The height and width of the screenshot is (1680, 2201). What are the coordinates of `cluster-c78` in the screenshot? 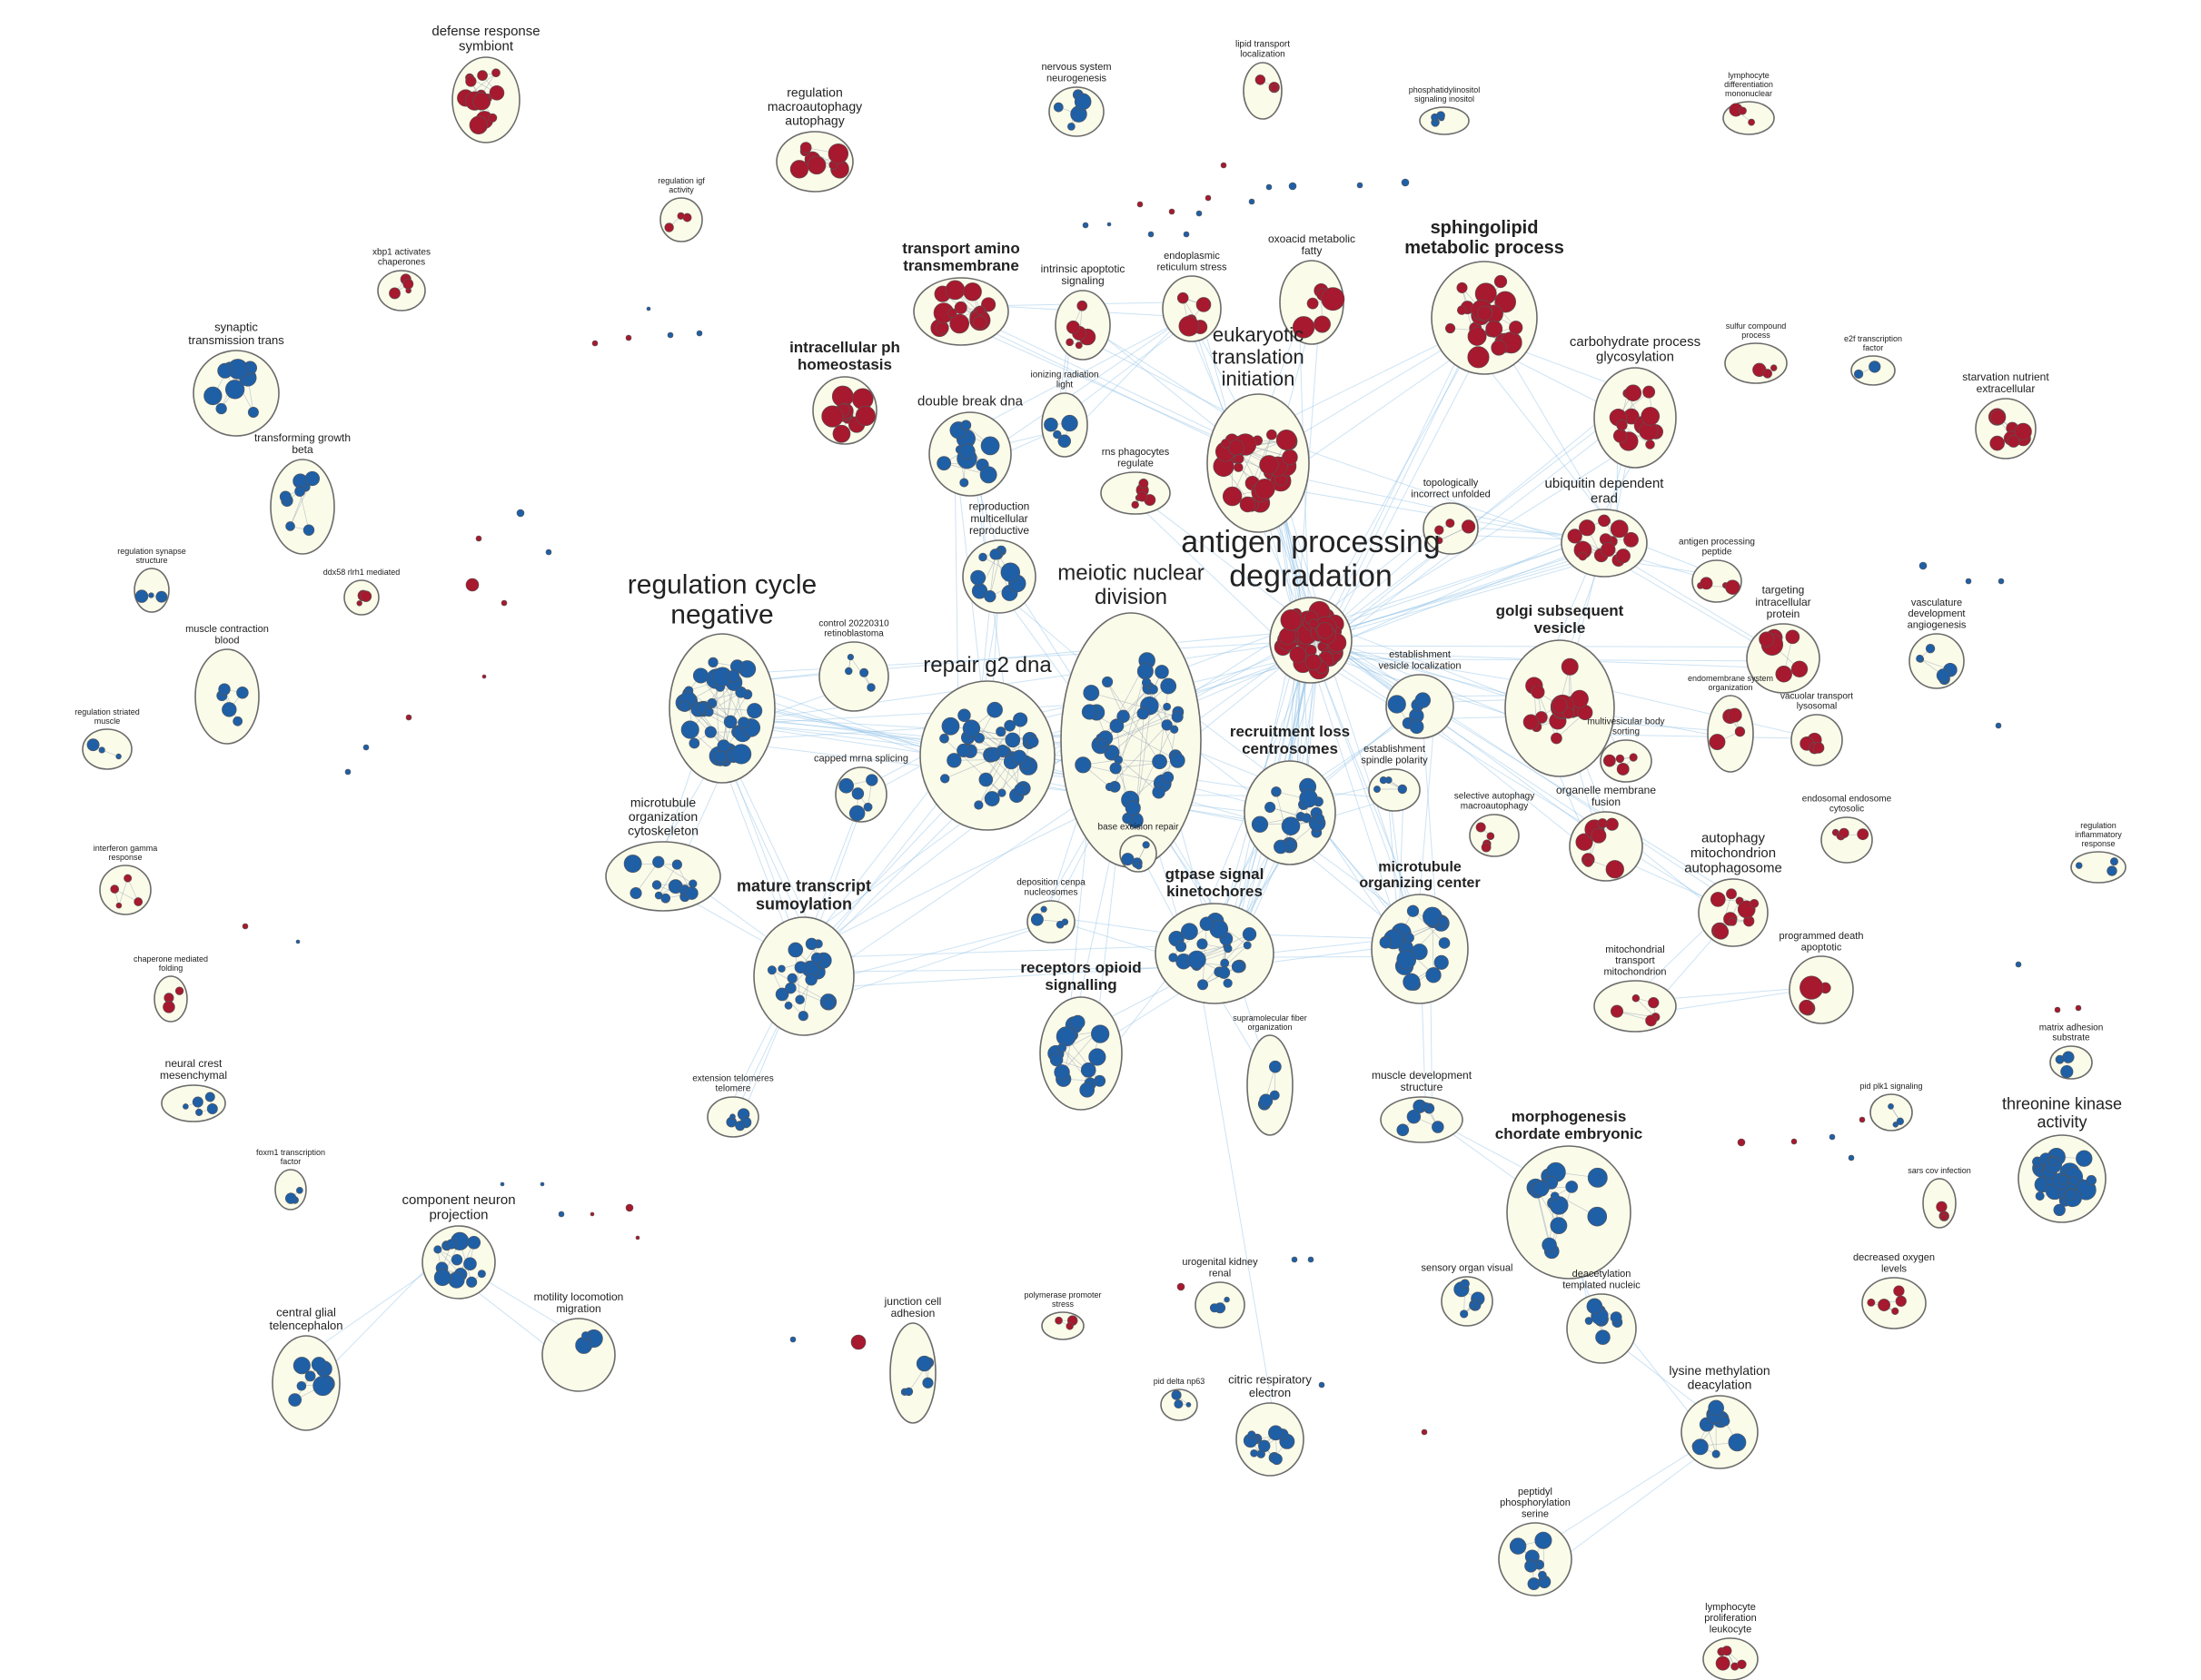 It's located at (1063, 1326).